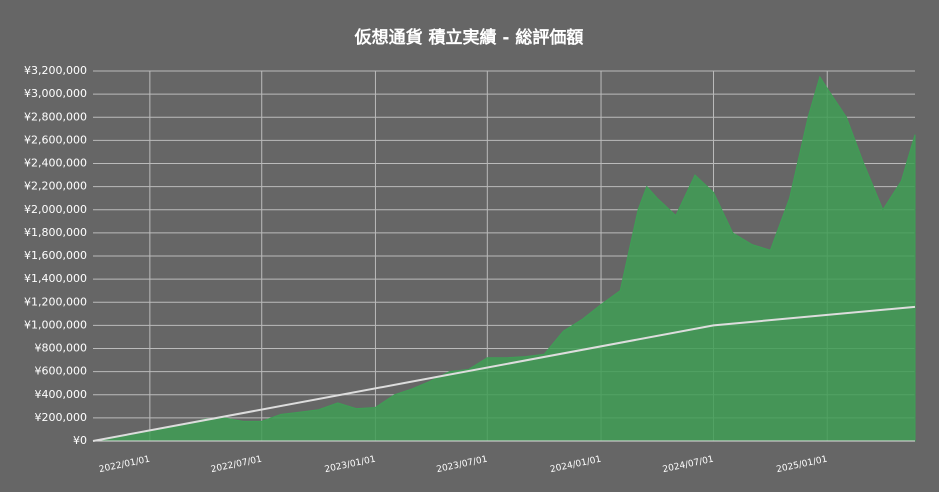 The width and height of the screenshot is (939, 492). I want to click on y-tick-label: ¥2,800,000, so click(55, 116).